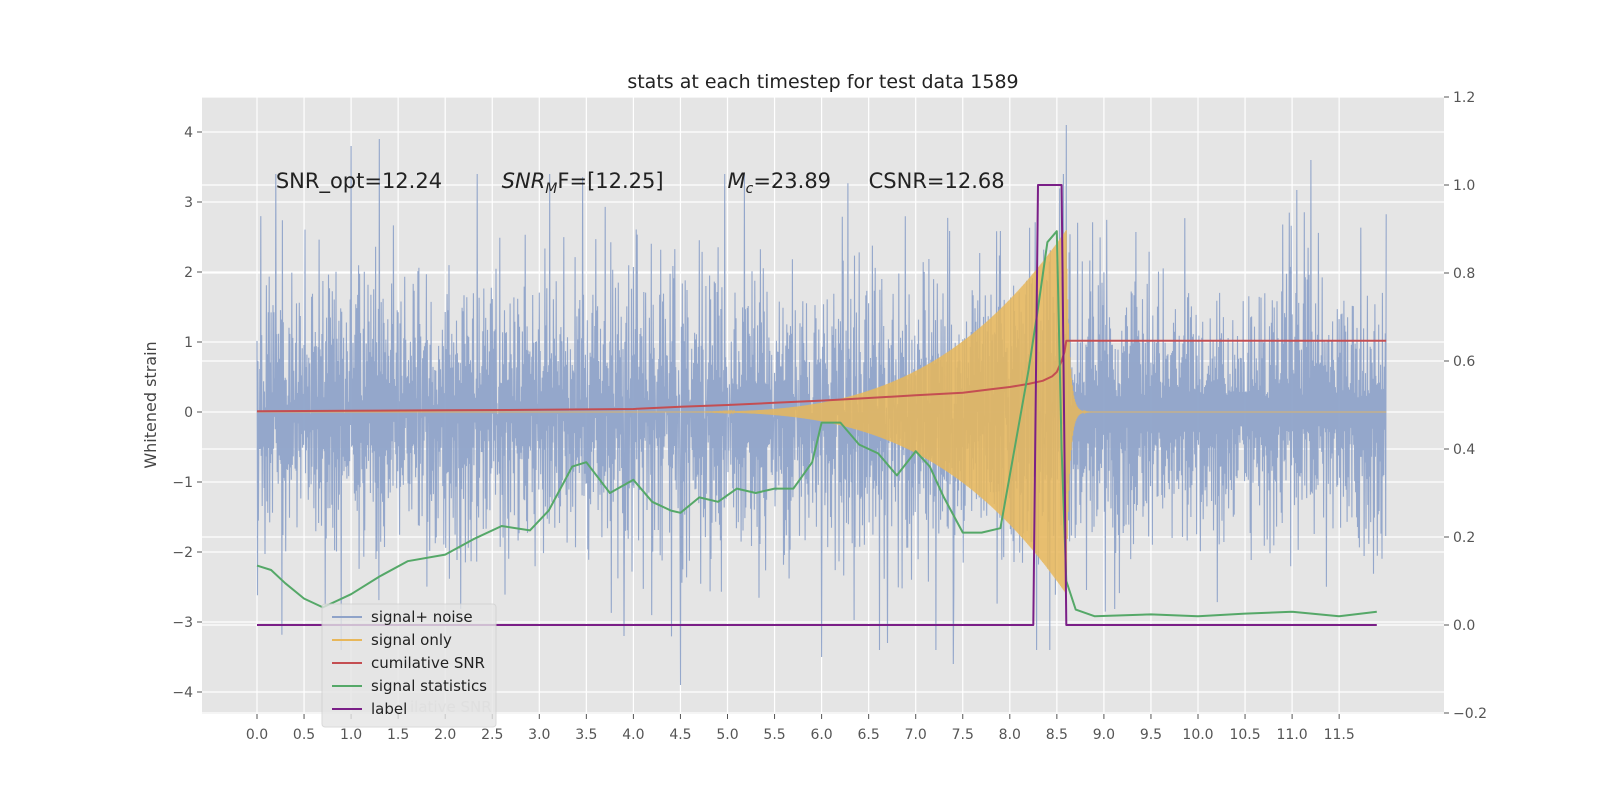 The width and height of the screenshot is (1600, 800). What do you see at coordinates (492, 735) in the screenshot?
I see `x-tick-label: 2.5` at bounding box center [492, 735].